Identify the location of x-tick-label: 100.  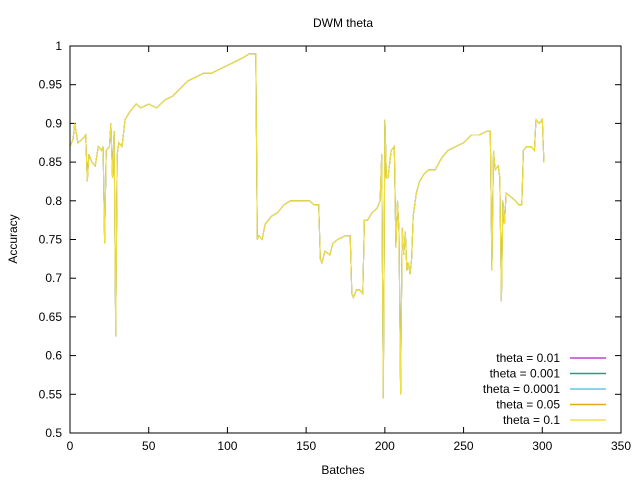
(227, 446).